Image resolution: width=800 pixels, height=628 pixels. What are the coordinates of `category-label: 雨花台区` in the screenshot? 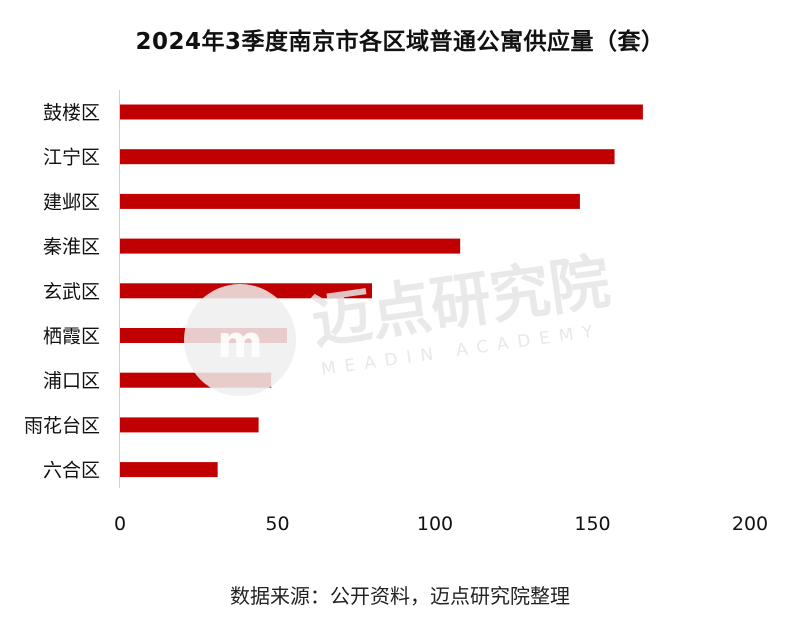 It's located at (62, 426).